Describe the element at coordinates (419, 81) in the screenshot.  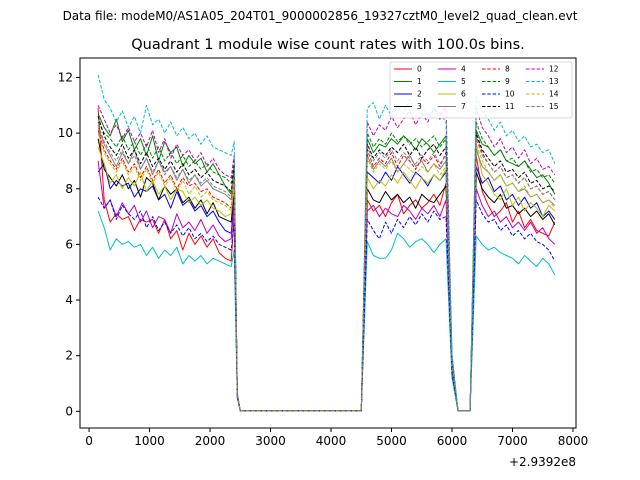
I see `legend-label-1: 1` at that location.